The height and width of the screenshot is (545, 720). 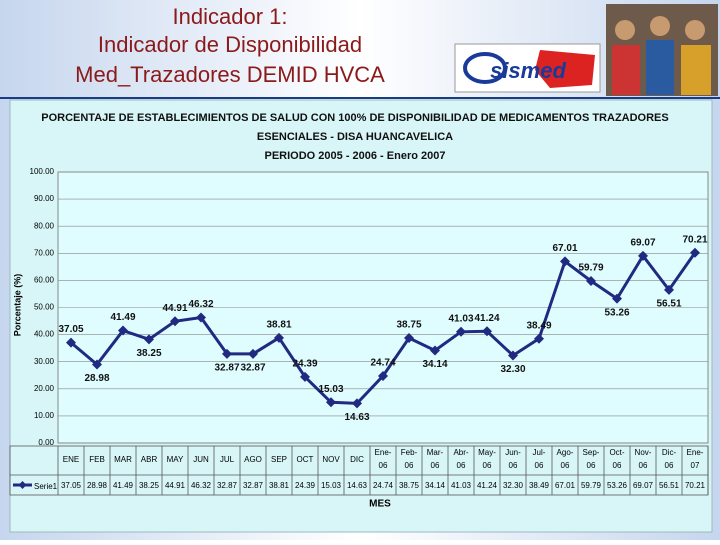 What do you see at coordinates (591, 485) in the screenshot?
I see `table-value: 59.79` at bounding box center [591, 485].